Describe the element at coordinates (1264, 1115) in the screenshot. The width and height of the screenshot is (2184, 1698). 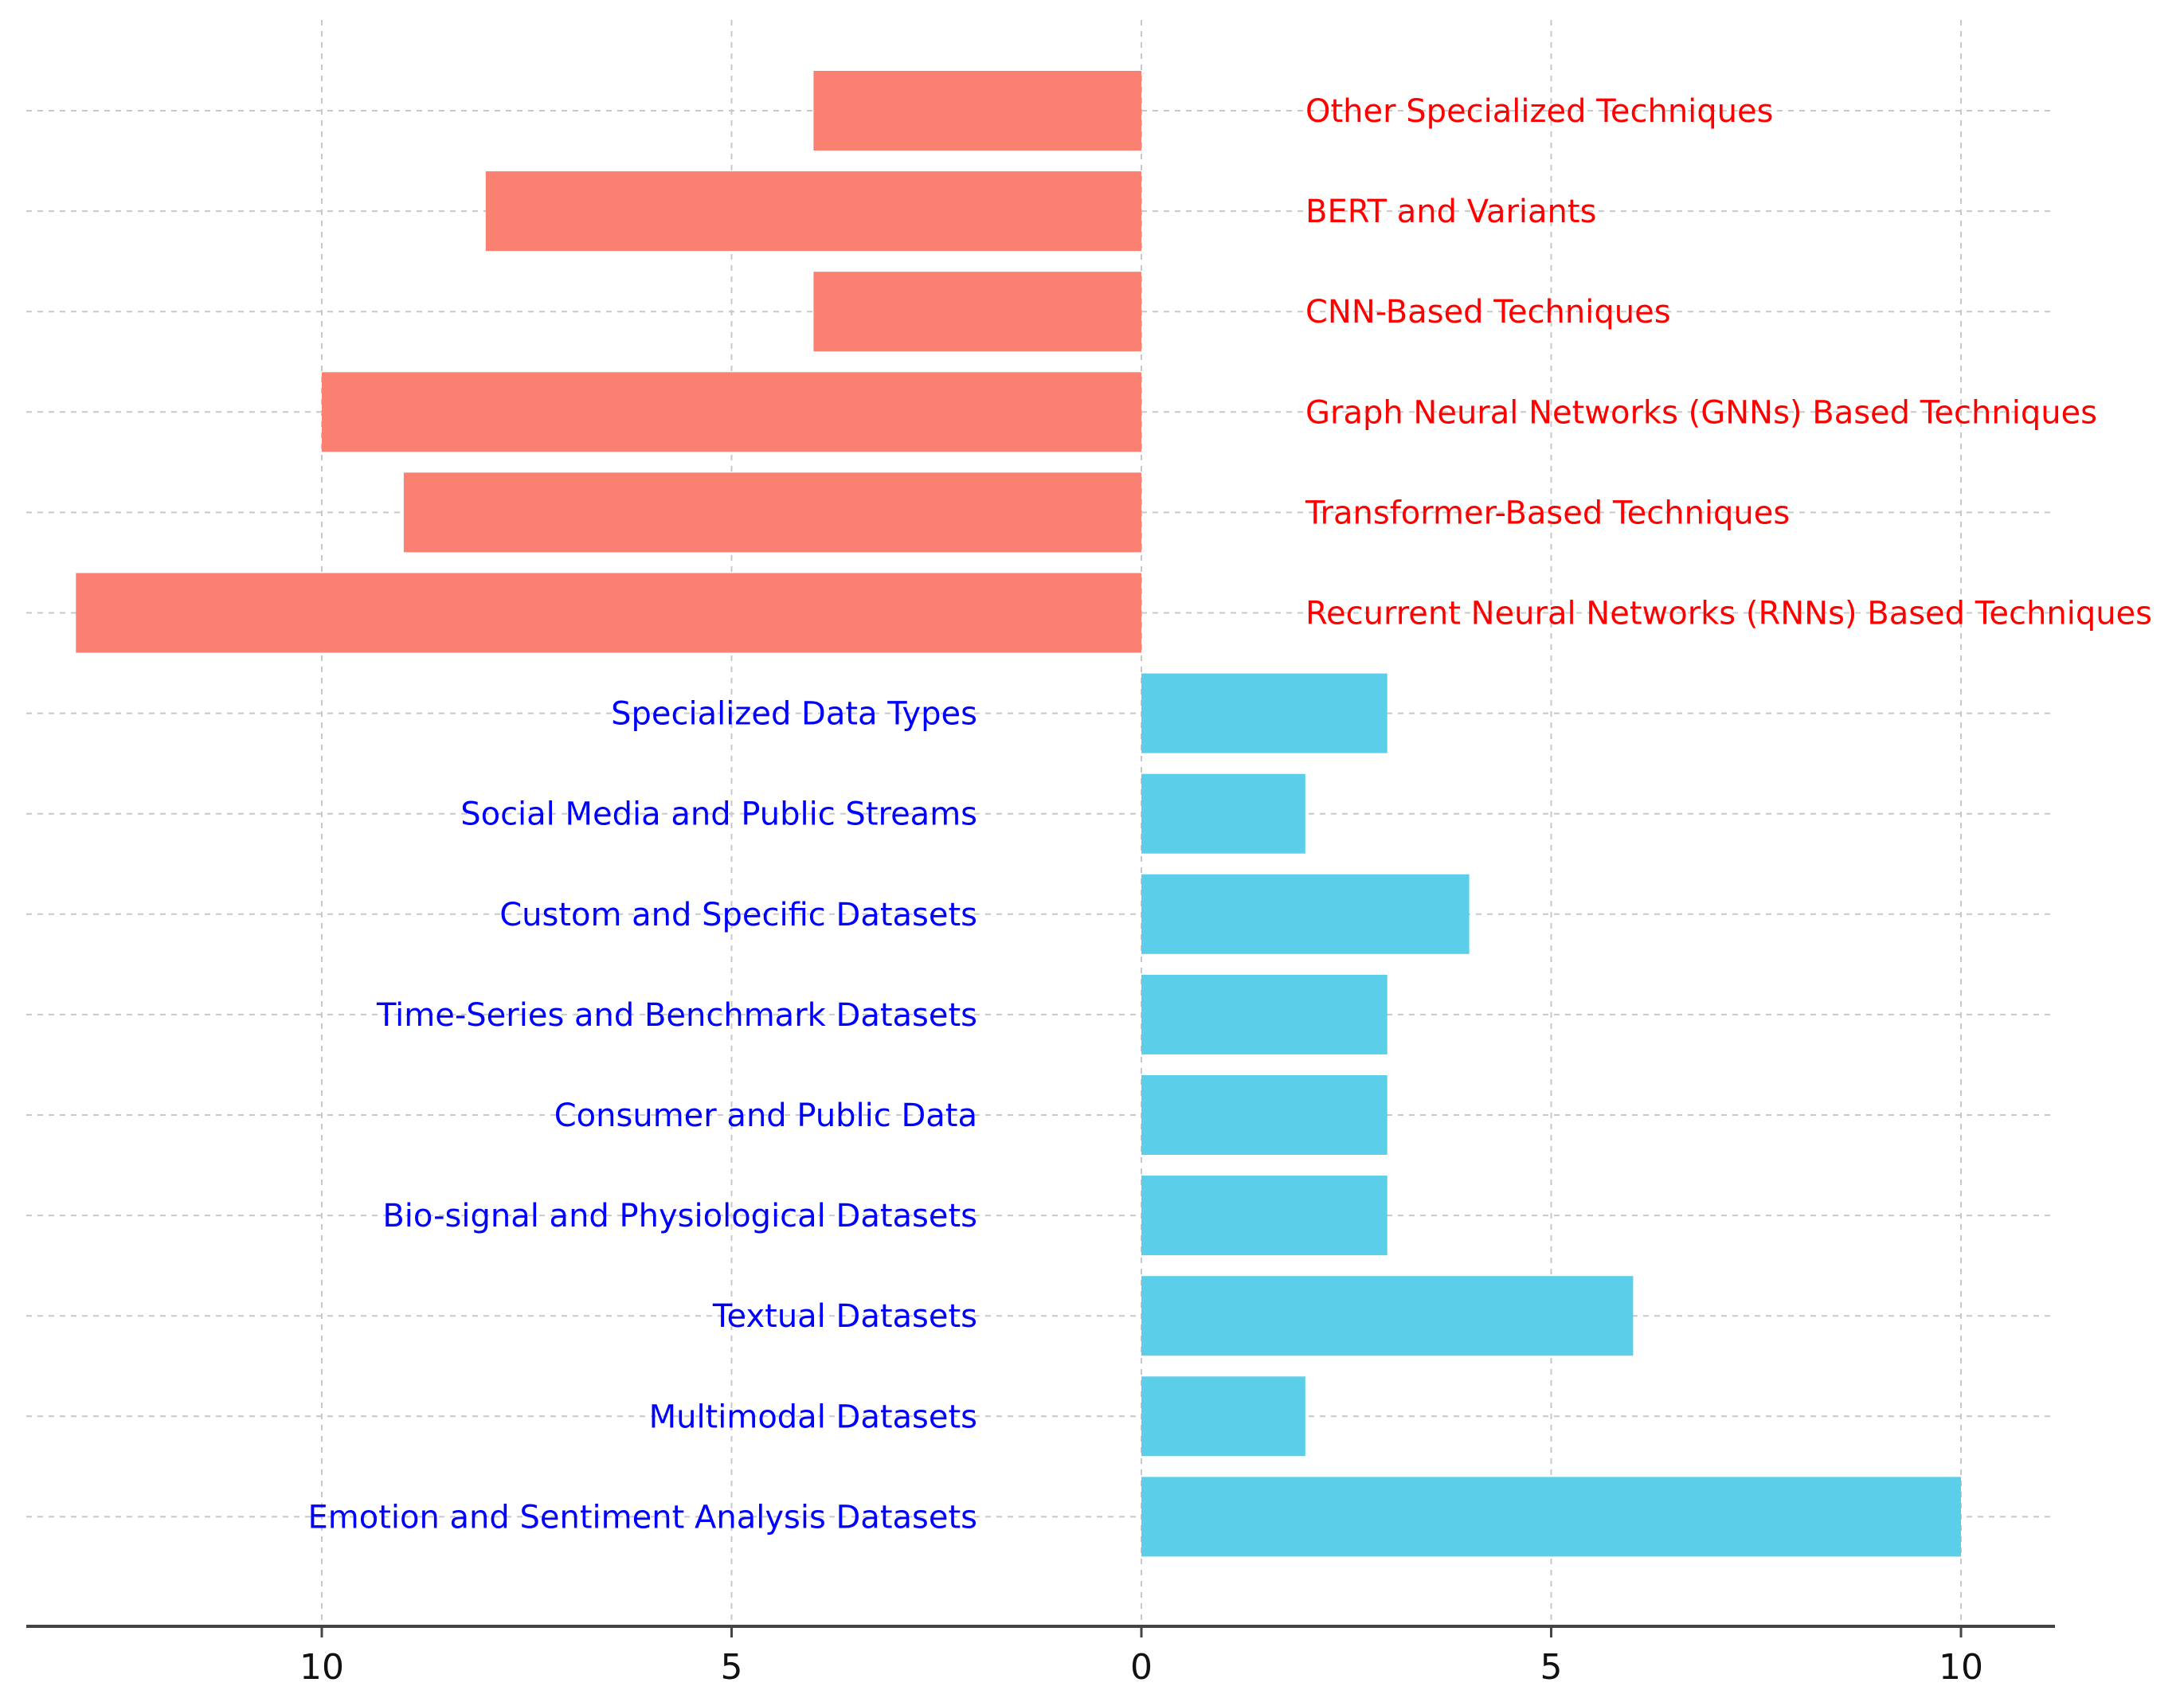
I see `bar-consumer-and-public-data` at that location.